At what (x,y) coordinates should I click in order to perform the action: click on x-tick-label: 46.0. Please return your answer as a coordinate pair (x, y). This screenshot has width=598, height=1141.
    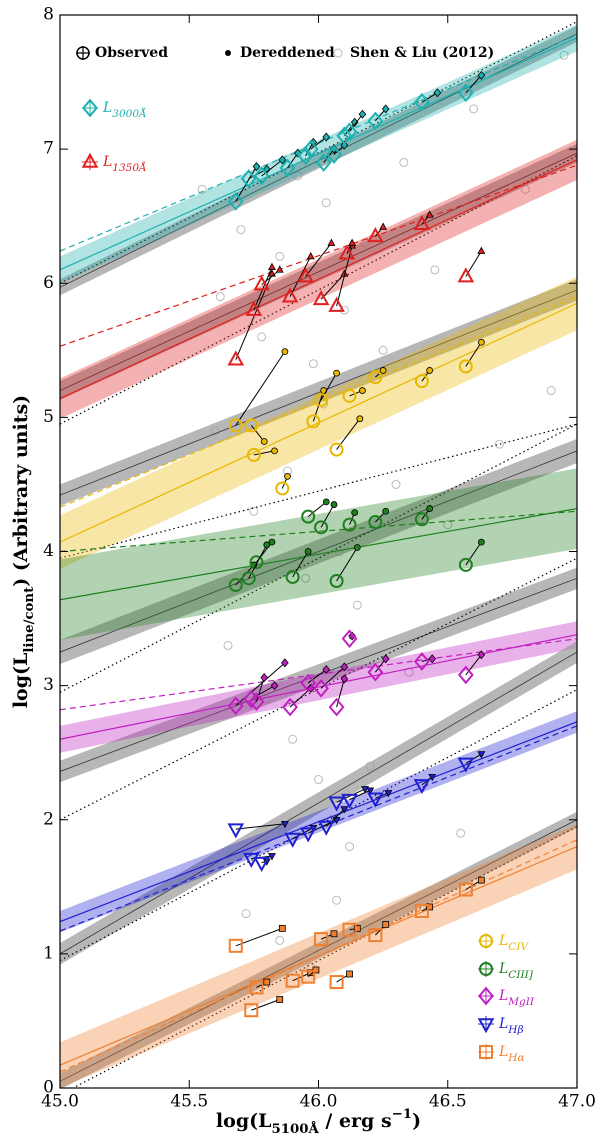
    Looking at the image, I should click on (319, 1102).